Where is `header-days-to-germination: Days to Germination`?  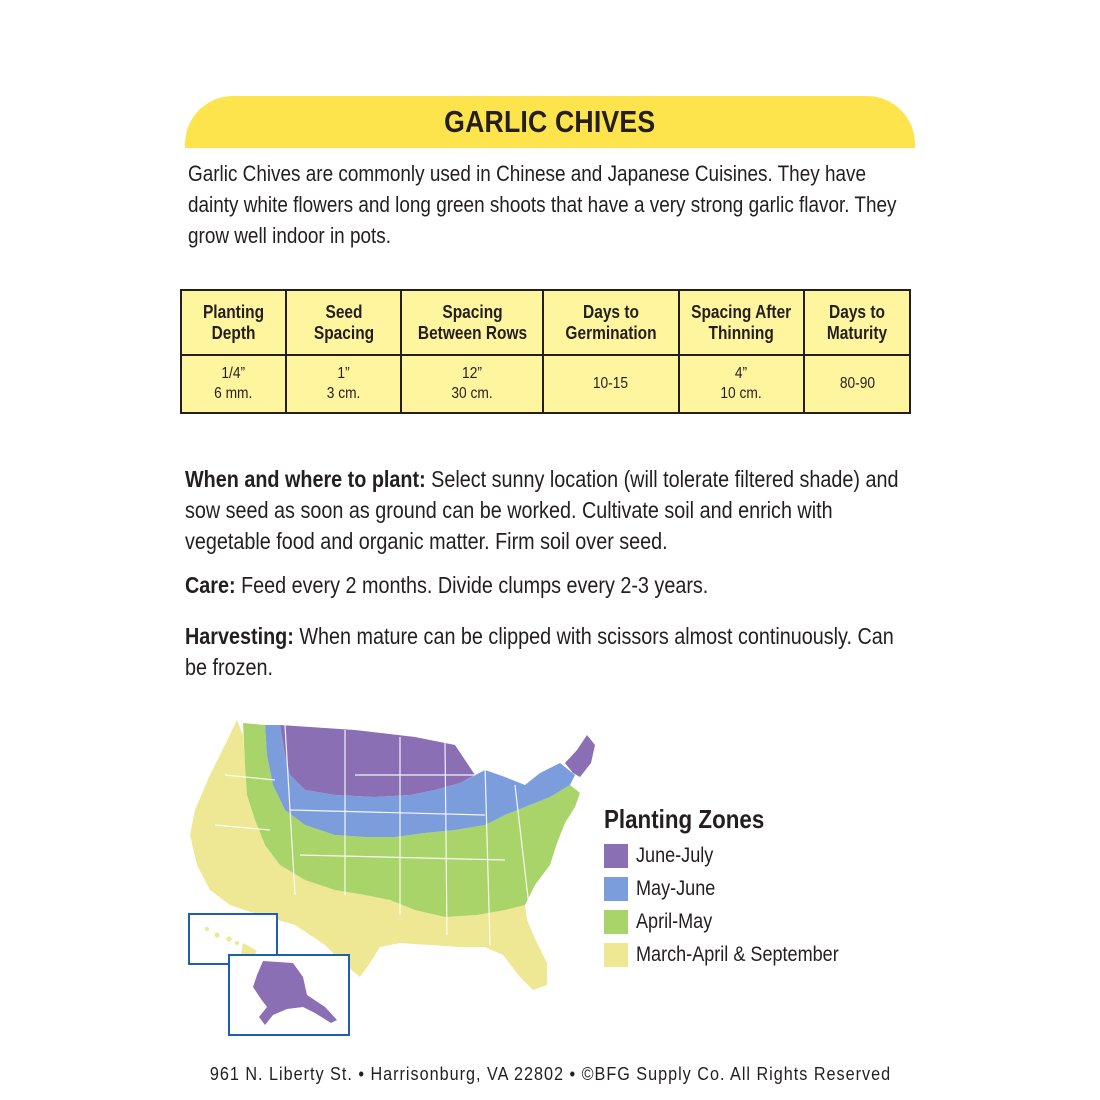
header-days-to-germination: Days to Germination is located at coordinates (610, 322).